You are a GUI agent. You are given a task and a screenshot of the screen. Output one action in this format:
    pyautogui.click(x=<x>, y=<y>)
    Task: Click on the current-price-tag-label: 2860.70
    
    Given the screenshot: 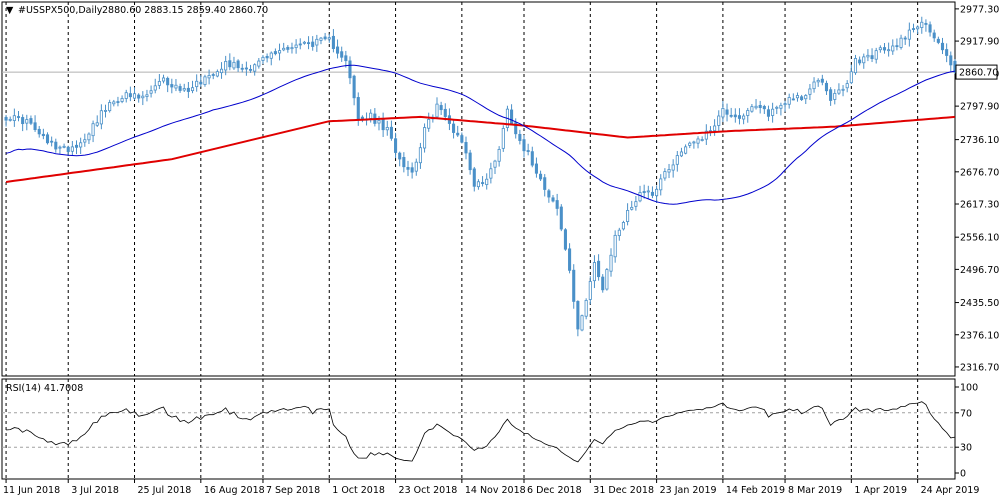 What is the action you would take?
    pyautogui.click(x=978, y=73)
    